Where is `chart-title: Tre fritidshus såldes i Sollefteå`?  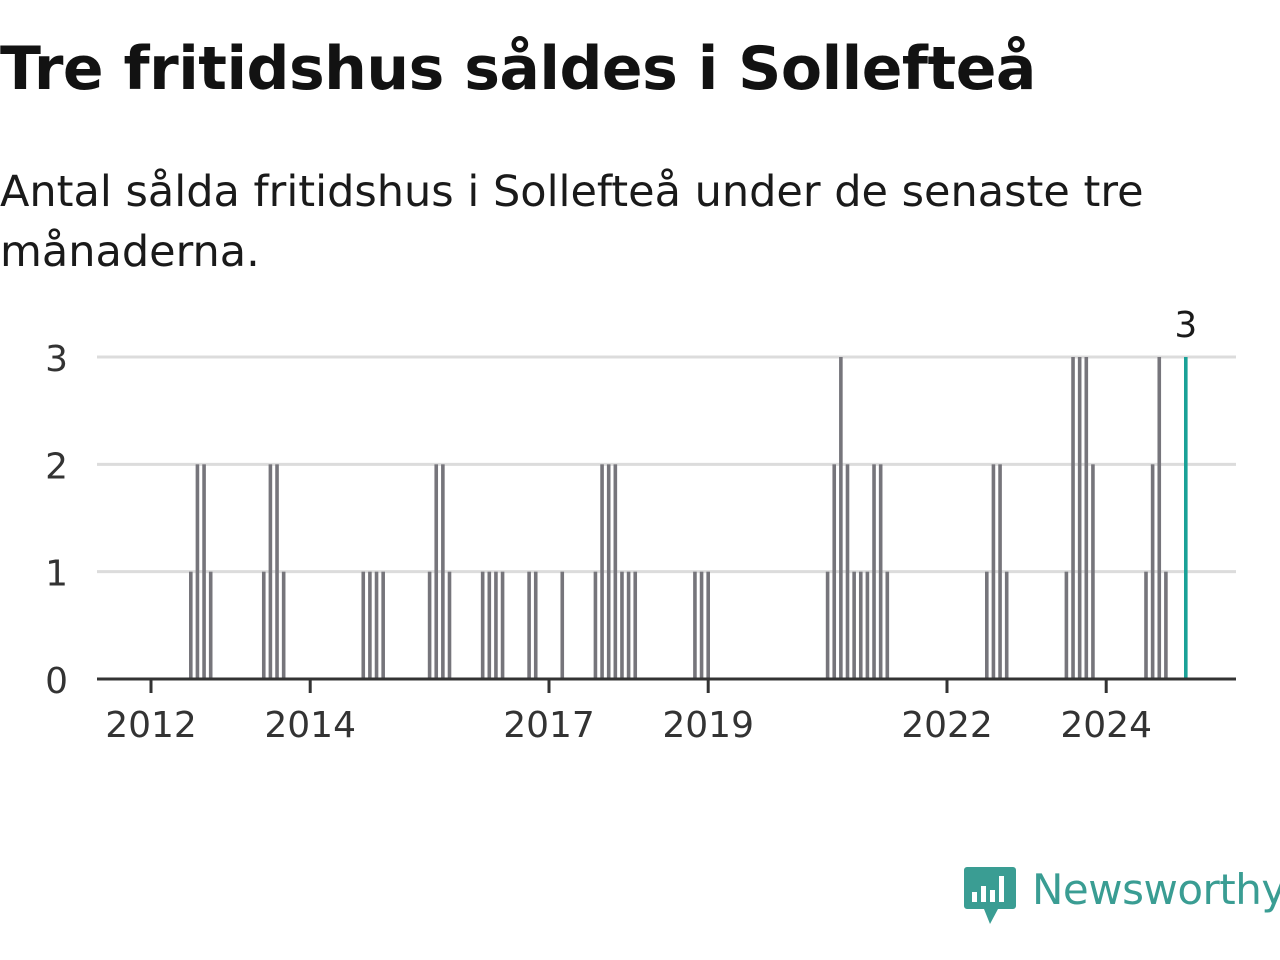 chart-title: Tre fritidshus såldes i Sollefteå is located at coordinates (518, 69).